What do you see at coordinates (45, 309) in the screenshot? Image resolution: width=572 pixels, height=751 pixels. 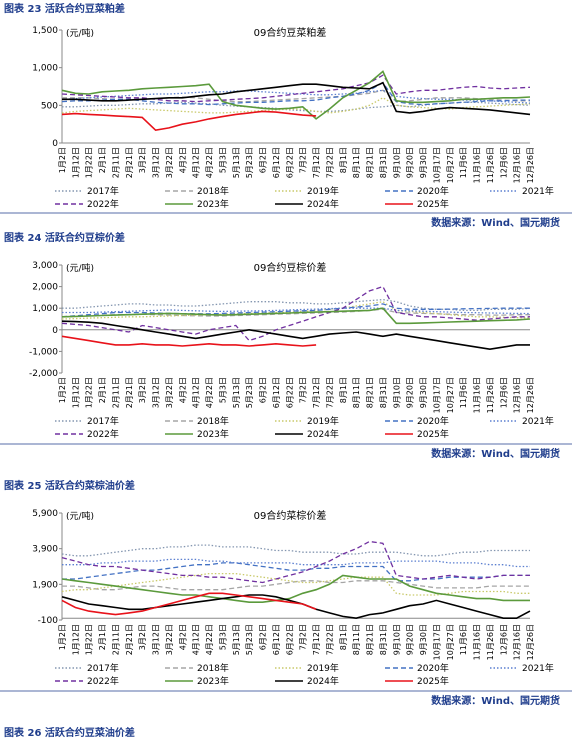 I see `y-tick-label: 1,000` at bounding box center [45, 309].